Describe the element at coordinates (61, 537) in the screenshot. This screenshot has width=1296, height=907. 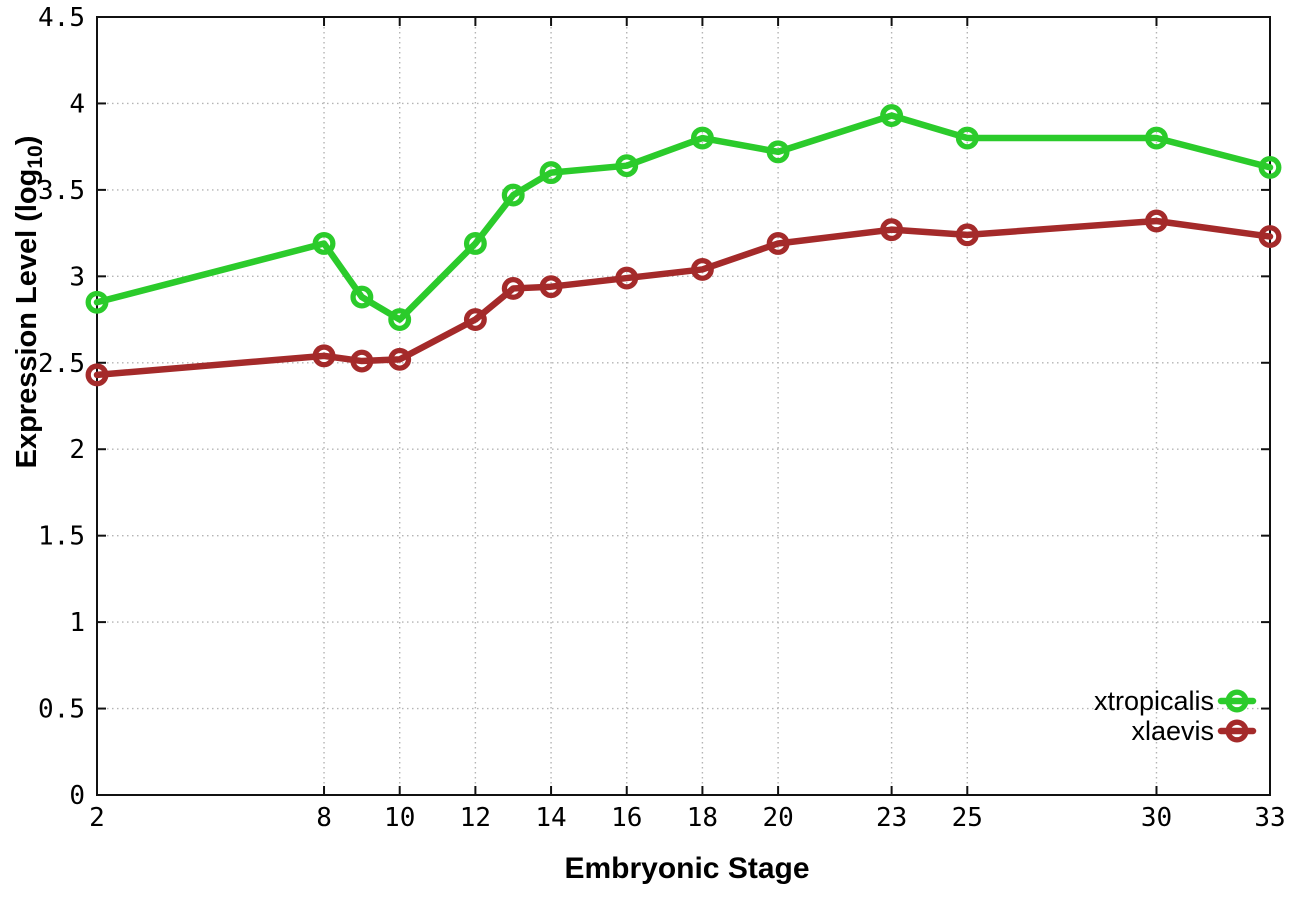
I see `y-tick-label: 1.5` at that location.